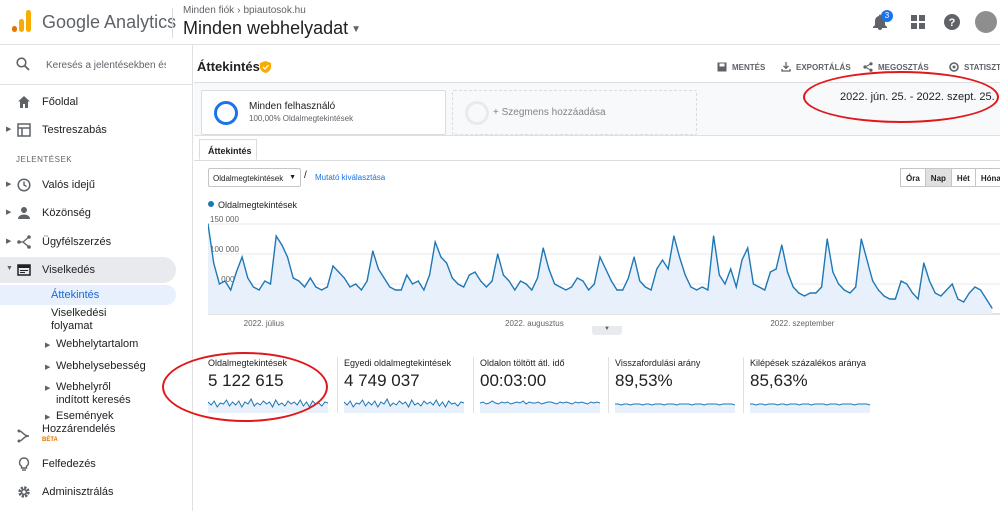 Image resolution: width=1000 pixels, height=511 pixels. What do you see at coordinates (66, 213) in the screenshot?
I see `sidebar-item-label: Közönség` at bounding box center [66, 213].